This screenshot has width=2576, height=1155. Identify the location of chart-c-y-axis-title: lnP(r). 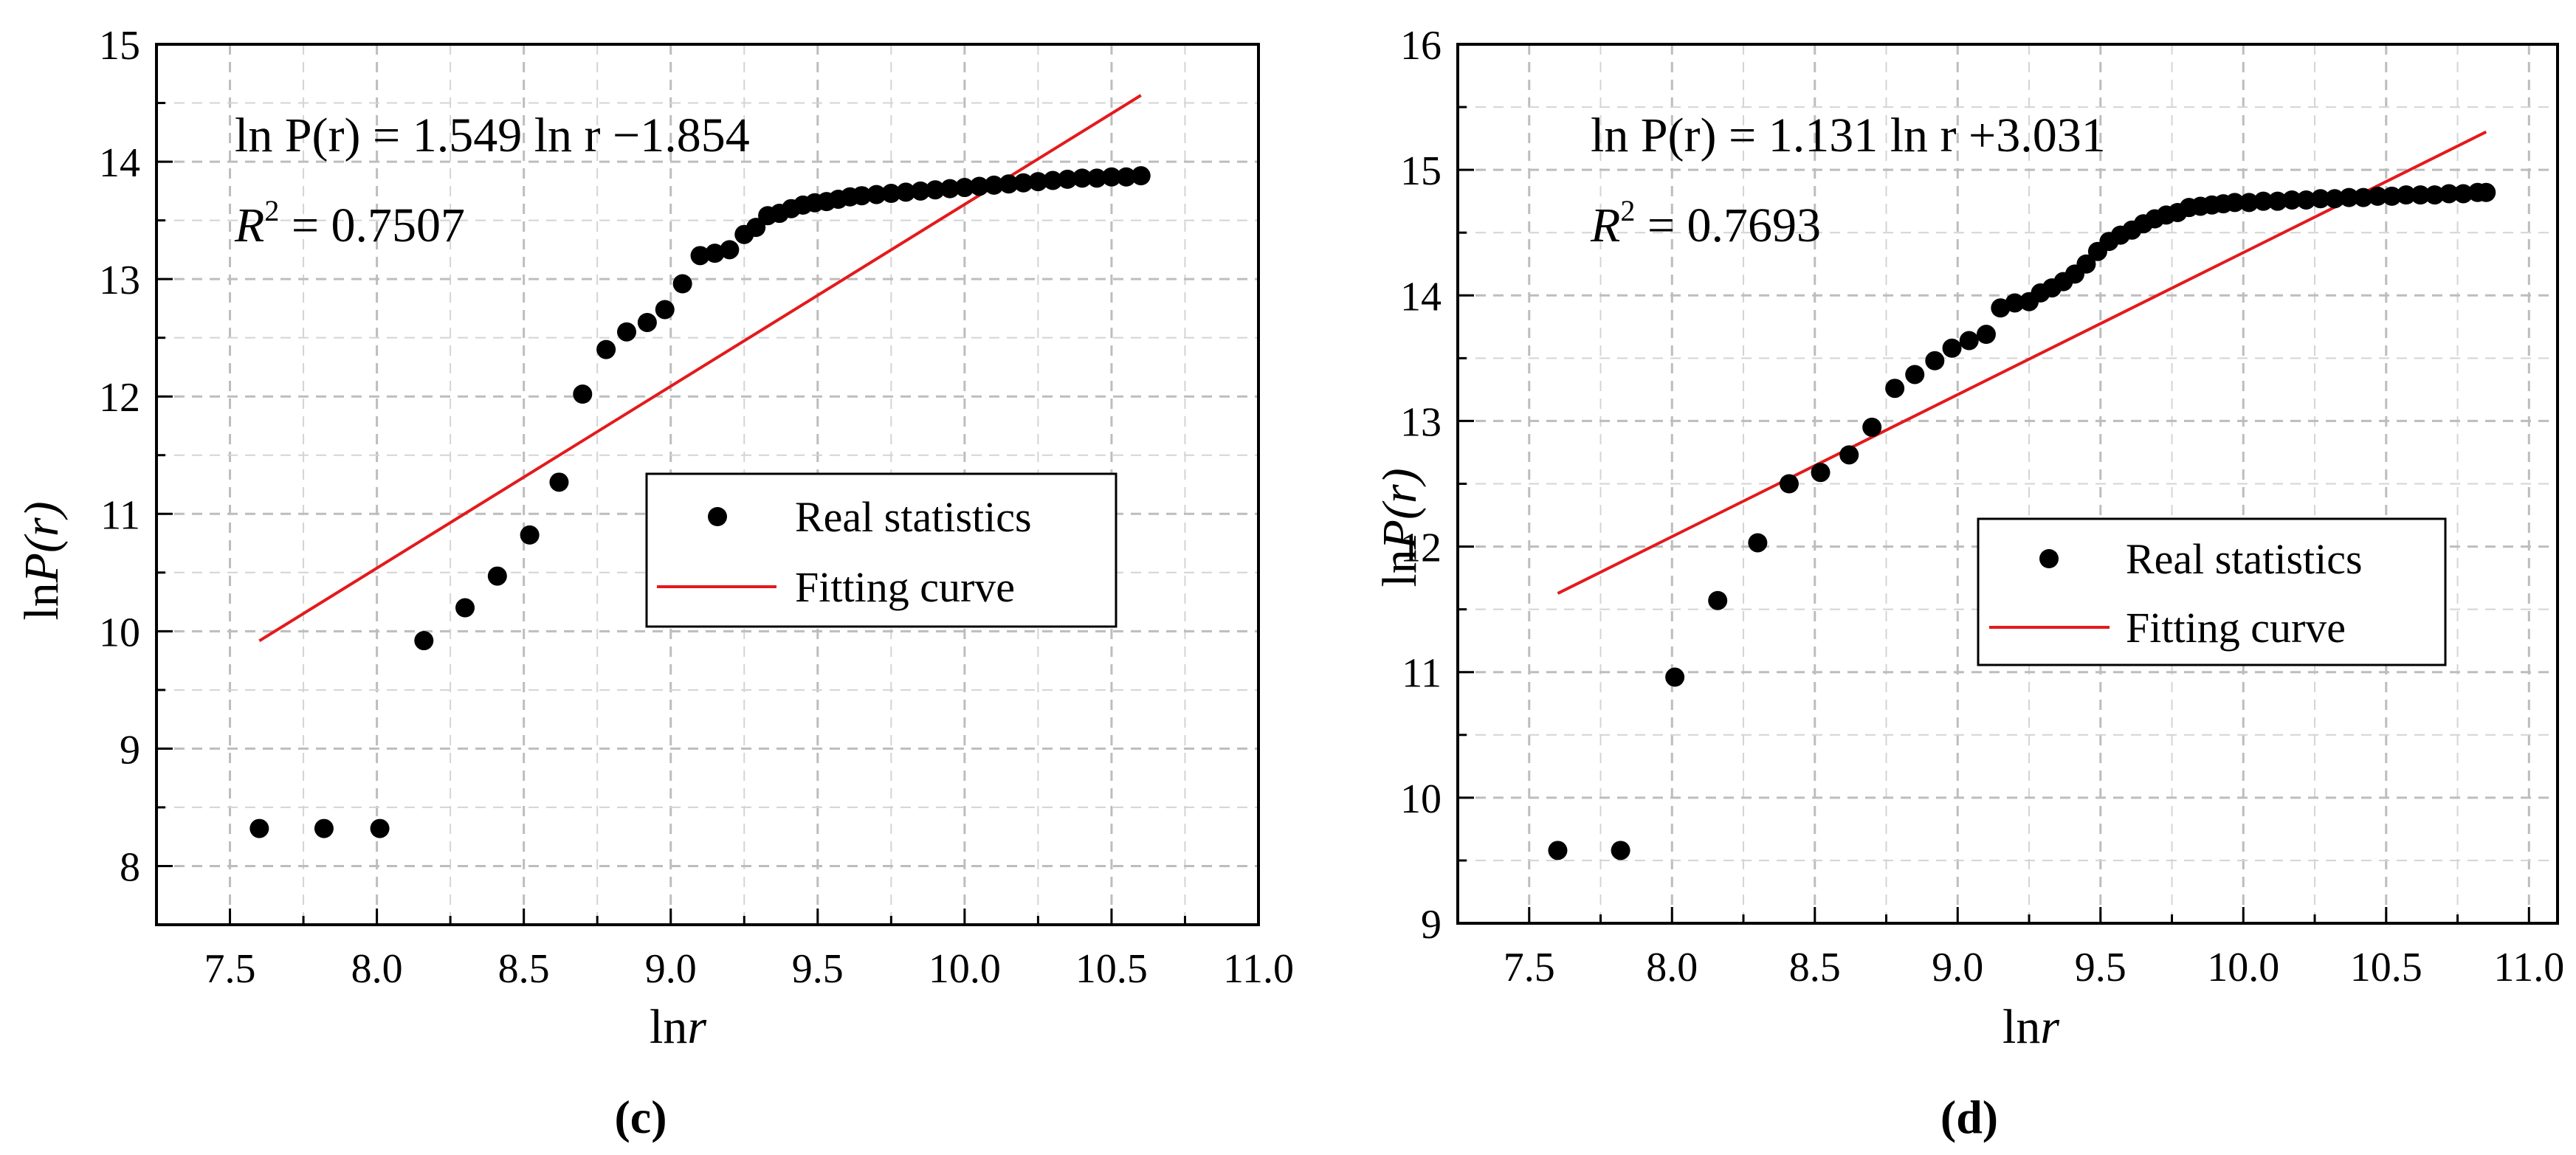
(42, 560).